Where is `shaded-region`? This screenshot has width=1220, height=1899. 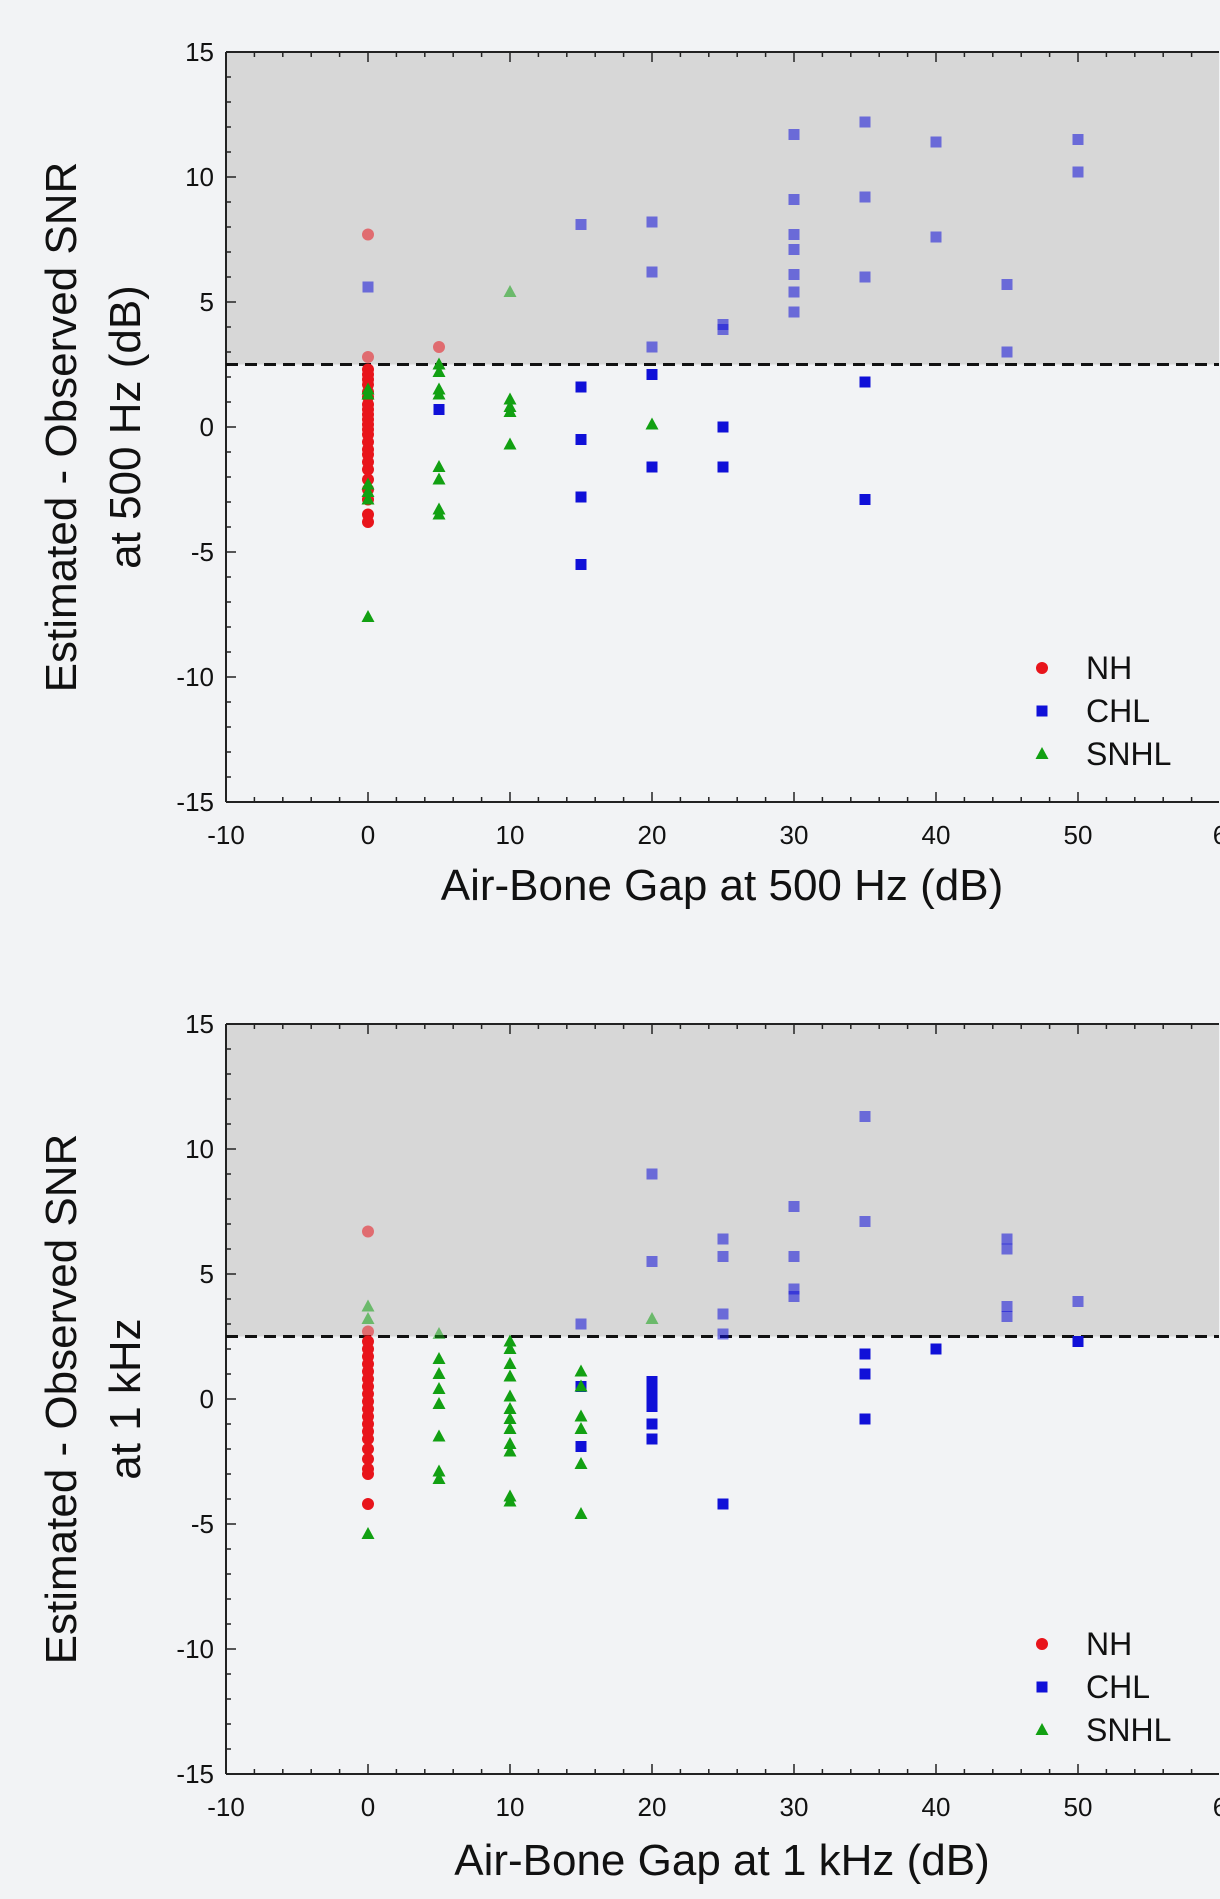
shaded-region is located at coordinates (722, 1180).